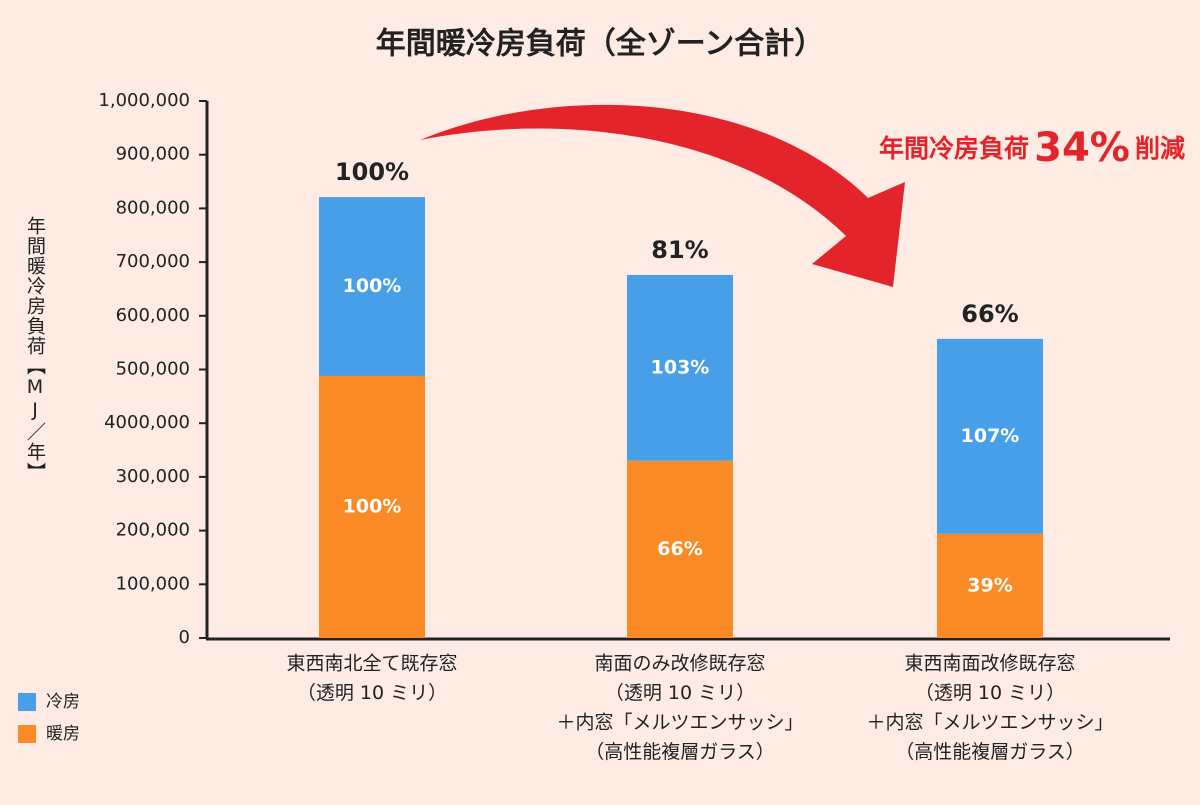 The width and height of the screenshot is (1200, 805). Describe the element at coordinates (989, 314) in the screenshot. I see `total-label: 66%` at that location.